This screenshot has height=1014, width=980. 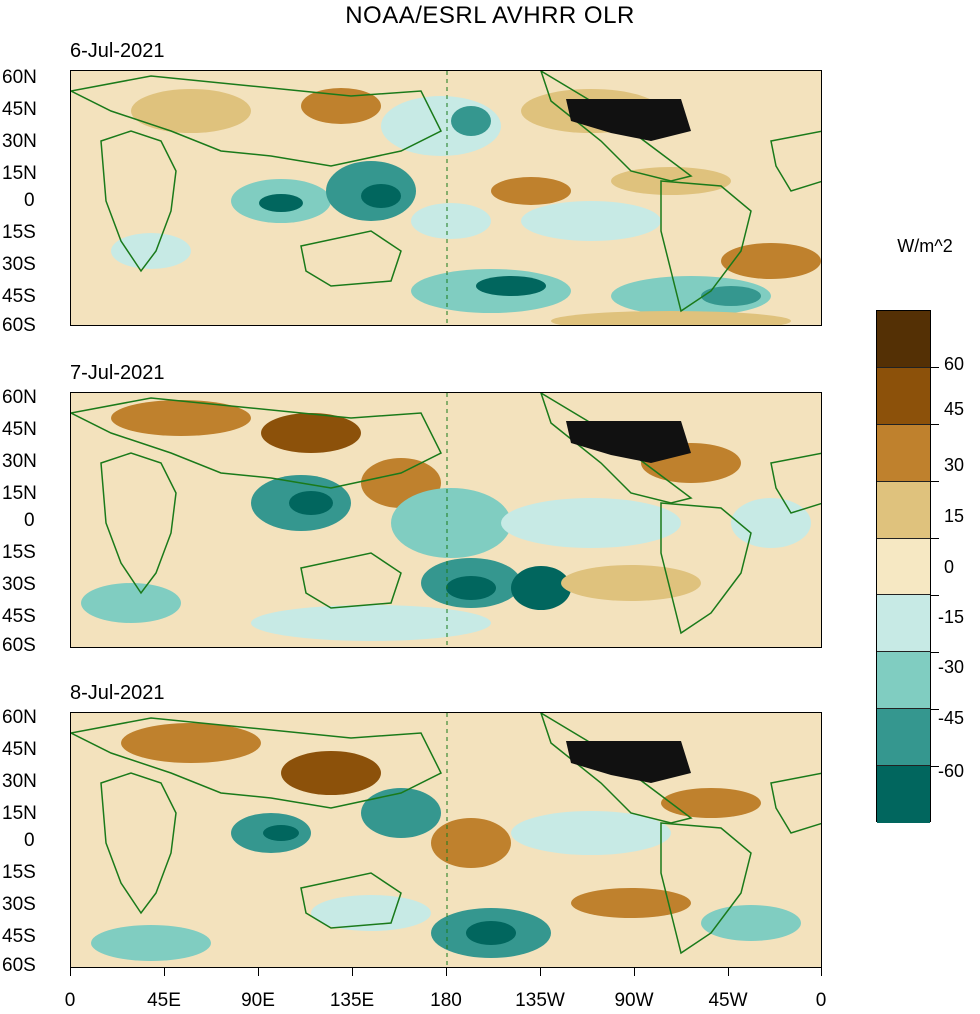 What do you see at coordinates (951, 771) in the screenshot?
I see `colorbar-label: -60` at bounding box center [951, 771].